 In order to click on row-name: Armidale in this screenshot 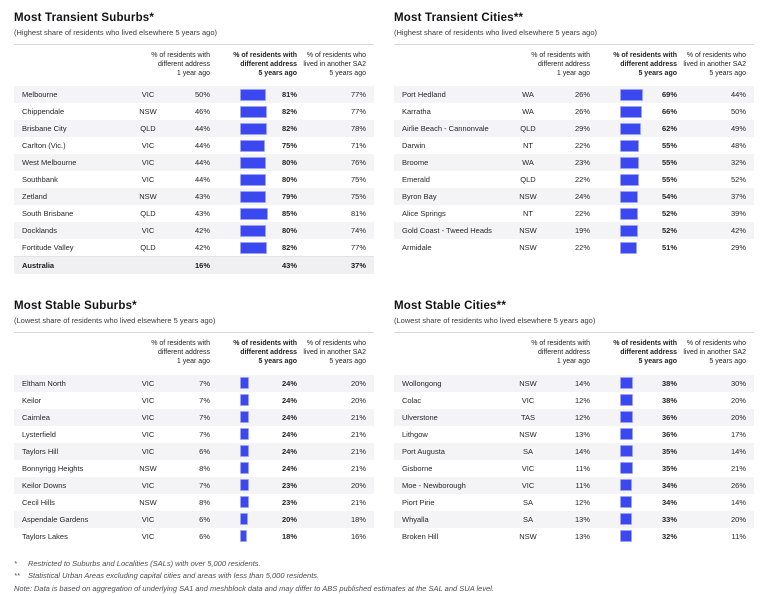, I will do `click(417, 248)`.